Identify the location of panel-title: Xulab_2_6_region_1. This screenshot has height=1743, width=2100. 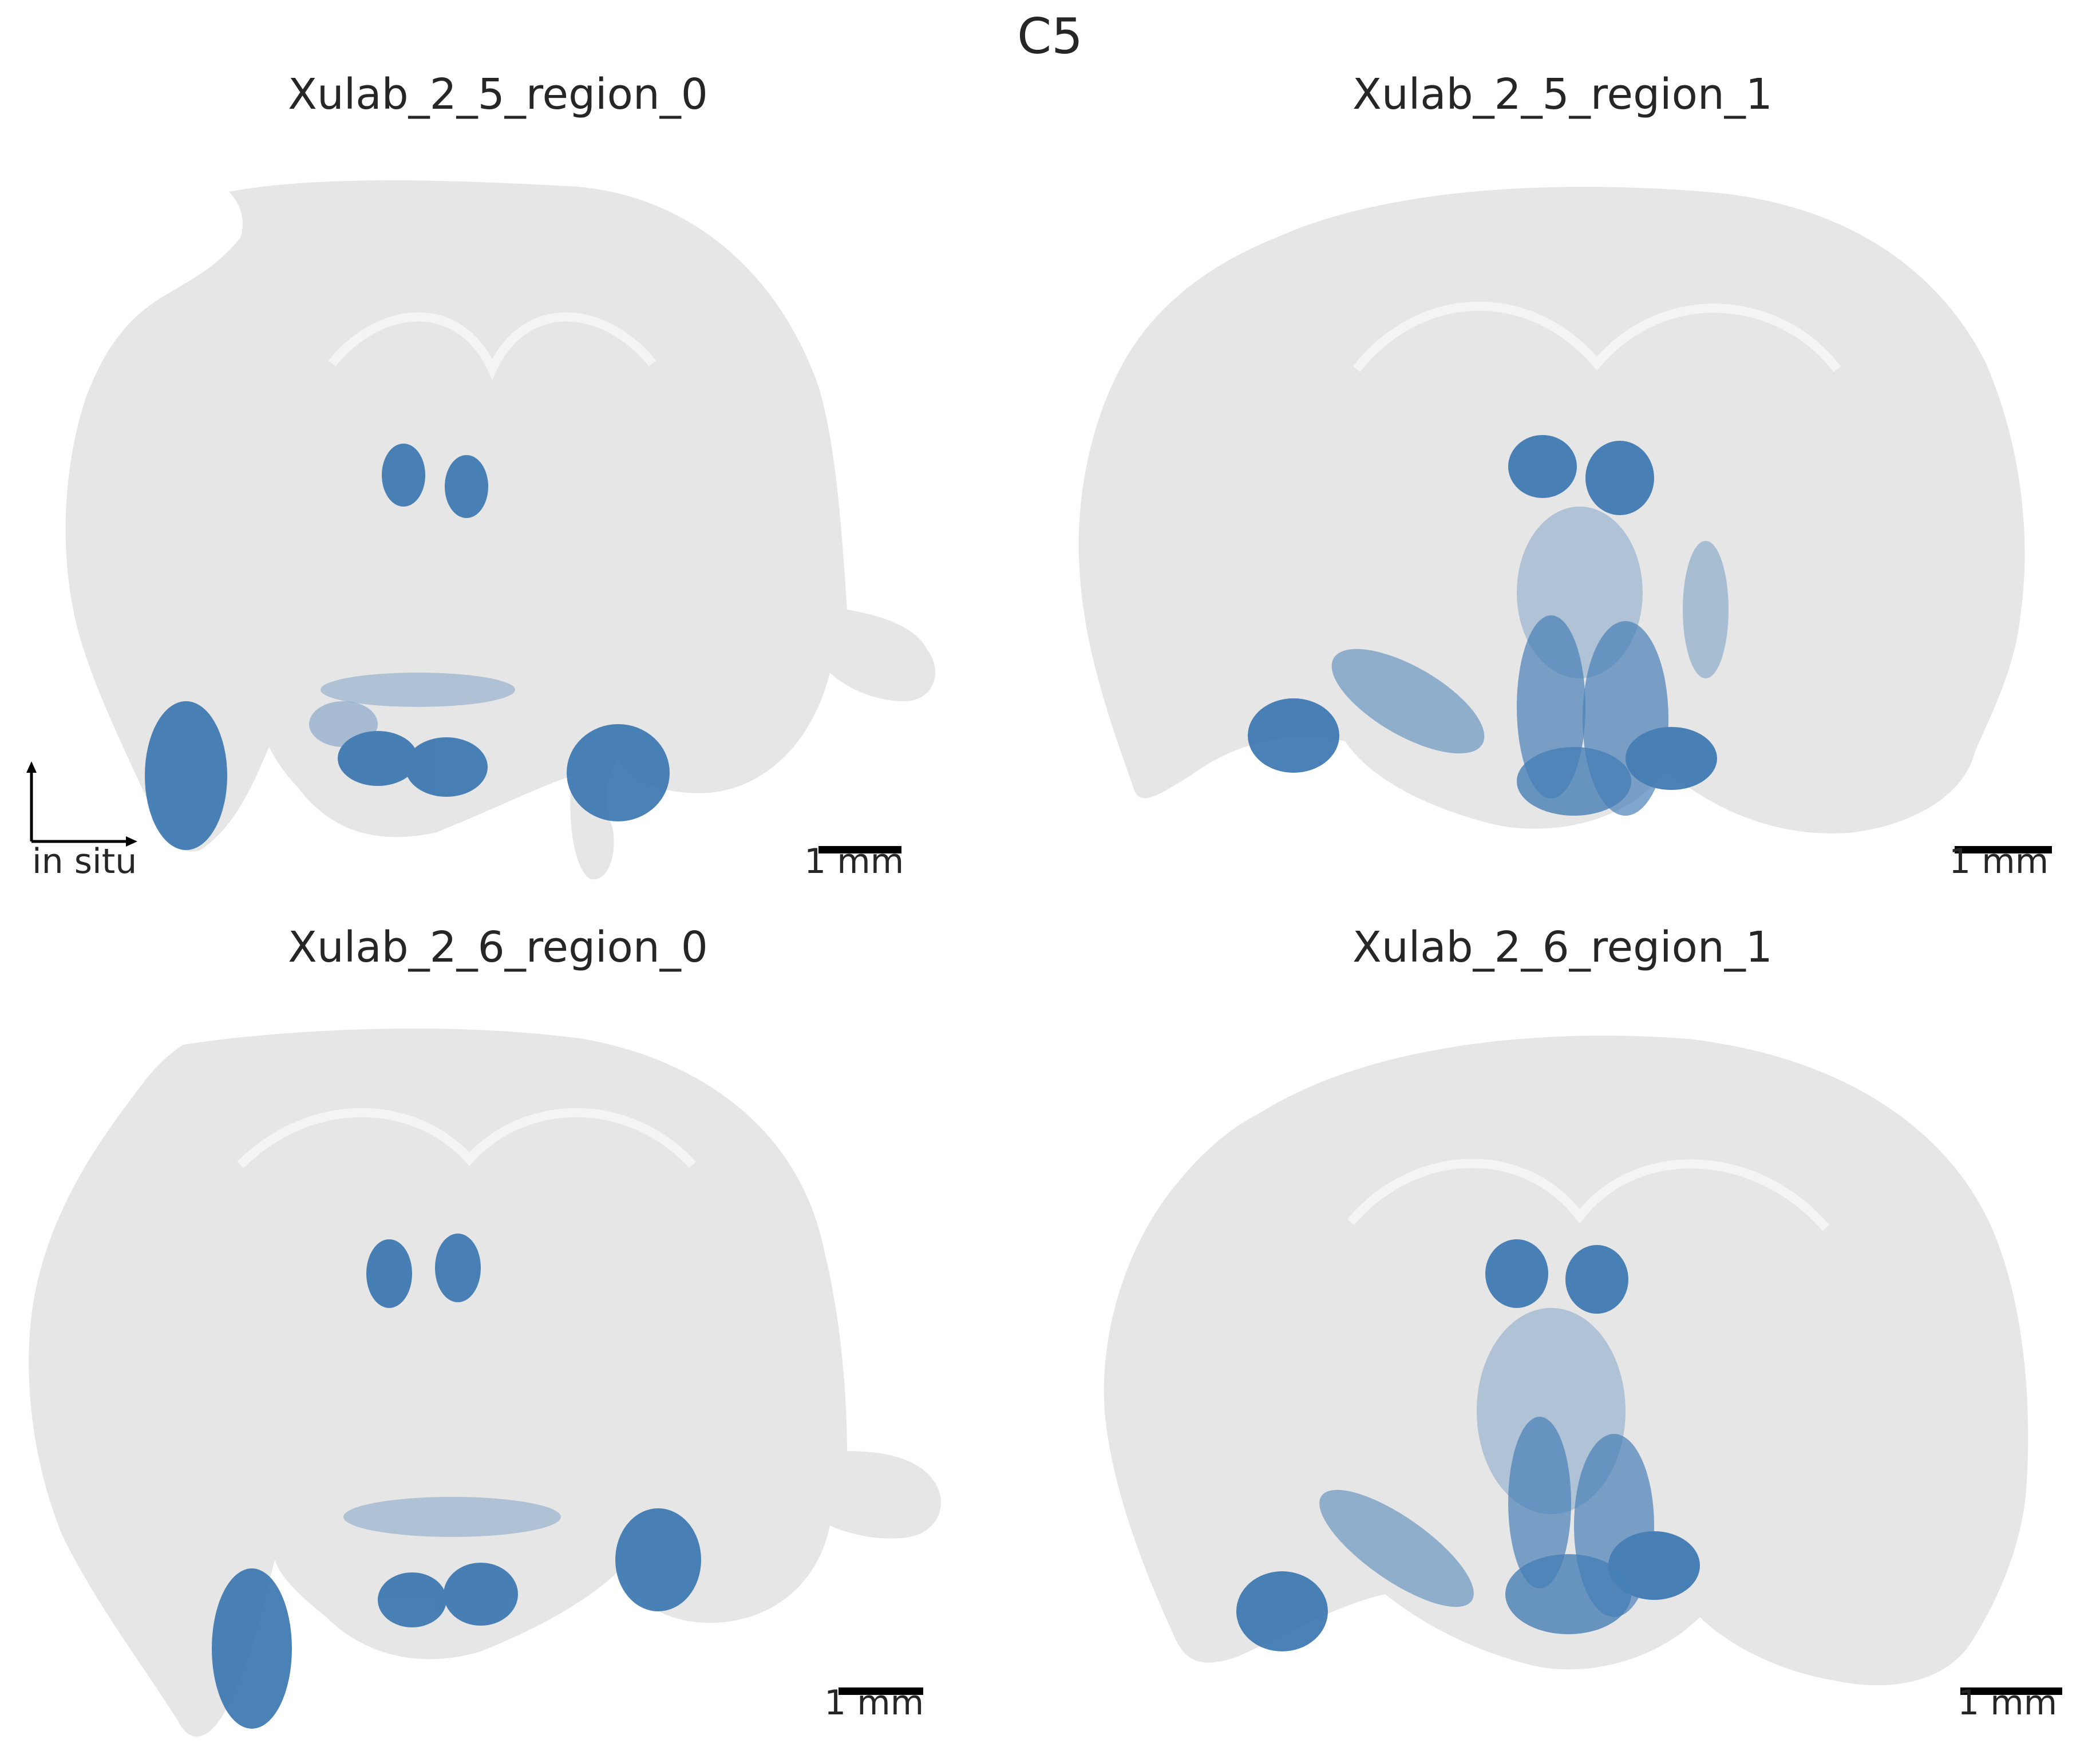
(1562, 947).